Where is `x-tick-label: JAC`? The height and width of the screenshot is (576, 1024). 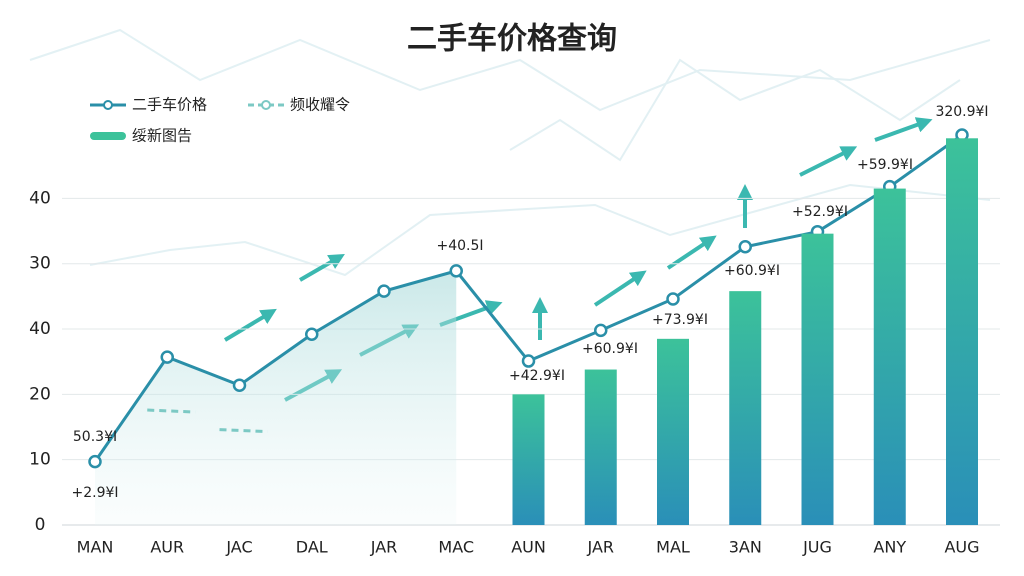
x-tick-label: JAC is located at coordinates (238, 547).